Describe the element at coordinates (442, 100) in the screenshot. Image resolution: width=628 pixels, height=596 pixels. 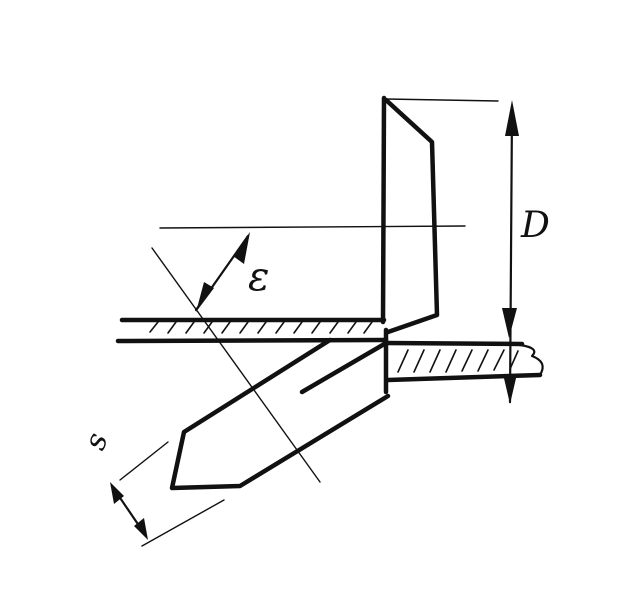
I see `top-extension-line` at that location.